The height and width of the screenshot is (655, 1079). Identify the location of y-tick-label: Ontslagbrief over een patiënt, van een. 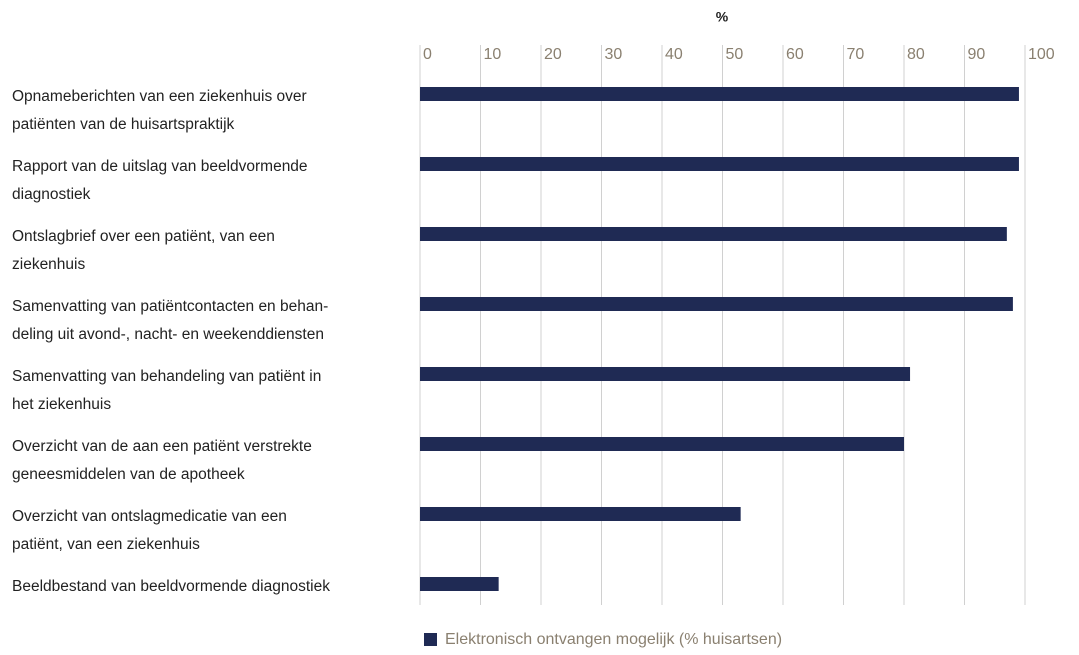
(143, 236).